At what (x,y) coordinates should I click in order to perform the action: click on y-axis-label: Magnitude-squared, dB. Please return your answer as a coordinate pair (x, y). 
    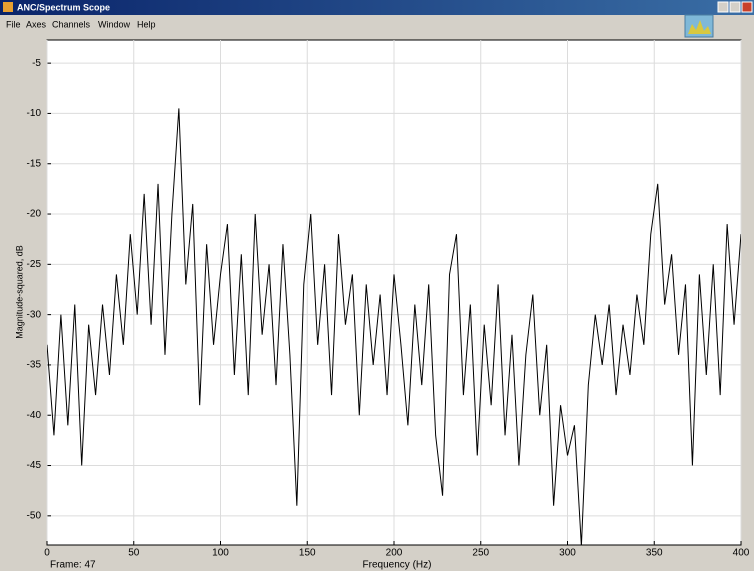
    Looking at the image, I should click on (19, 292).